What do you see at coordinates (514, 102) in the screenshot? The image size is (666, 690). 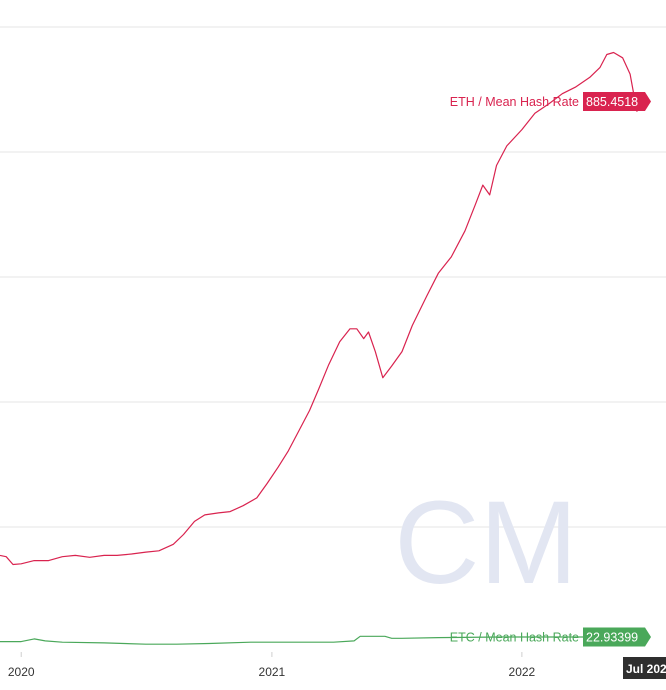 I see `series-name-eth: ETH / Mean Hash Rate` at bounding box center [514, 102].